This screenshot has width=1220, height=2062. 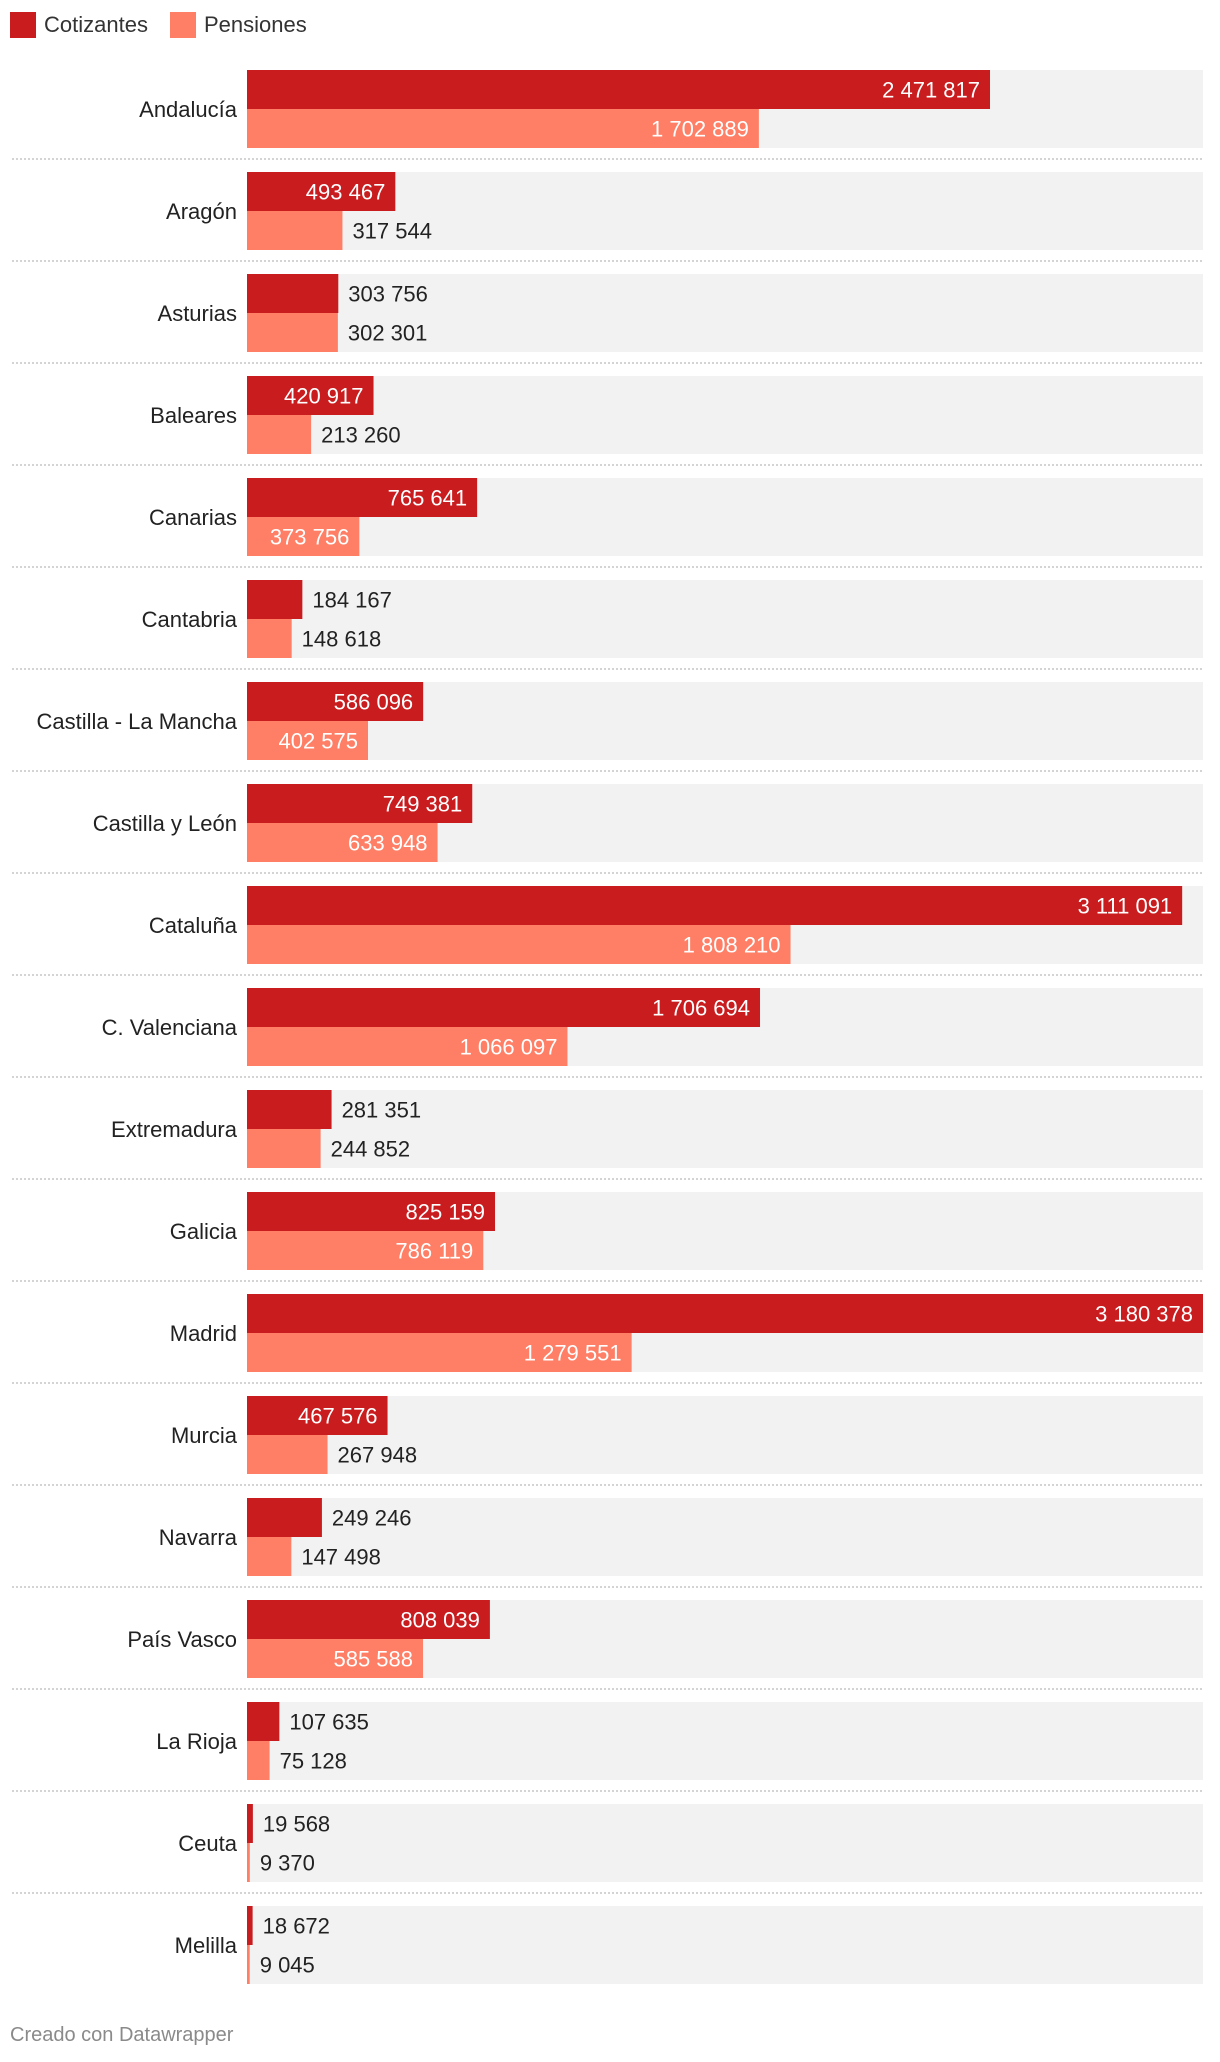 I want to click on bar-cotizantes-la-rioja, so click(x=263, y=1721).